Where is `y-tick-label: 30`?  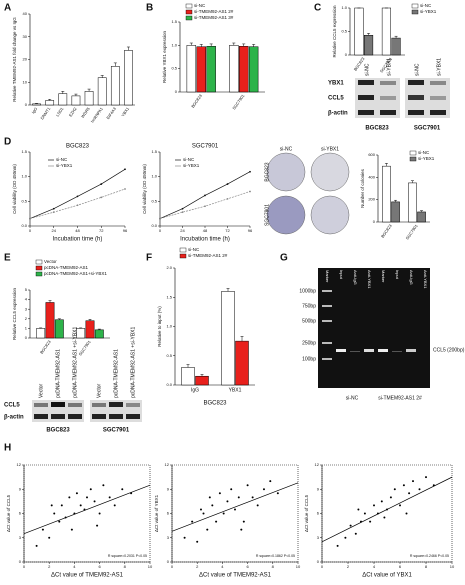 y-tick-label: 30 is located at coordinates (25, 36).